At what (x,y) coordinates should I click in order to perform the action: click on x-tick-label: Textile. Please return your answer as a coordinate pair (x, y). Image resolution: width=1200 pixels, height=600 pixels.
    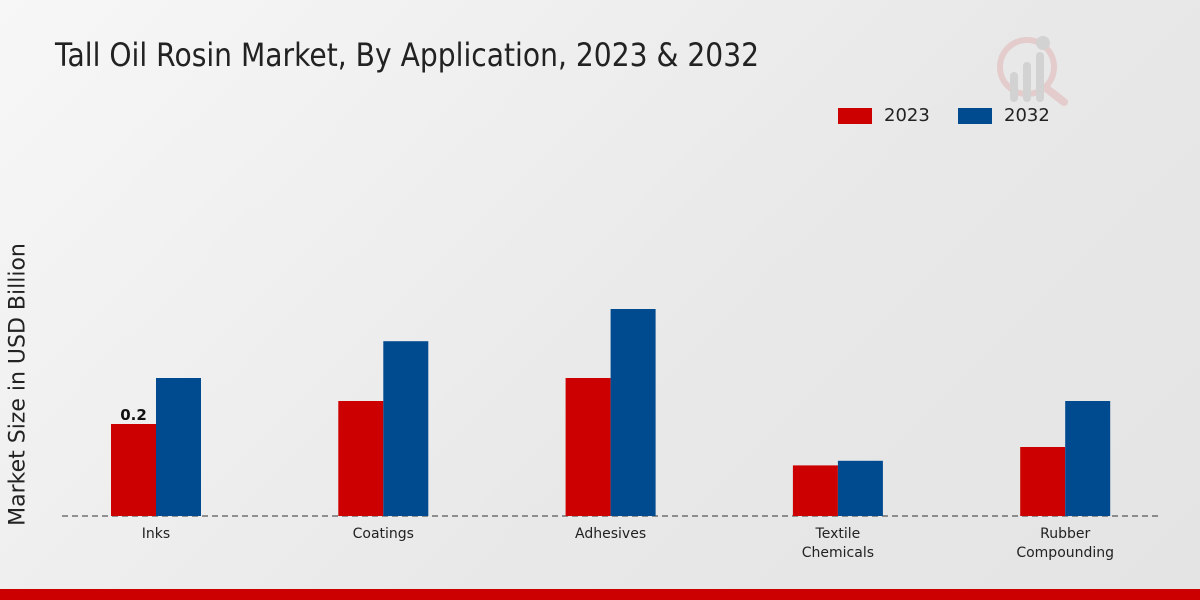
    Looking at the image, I should click on (838, 534).